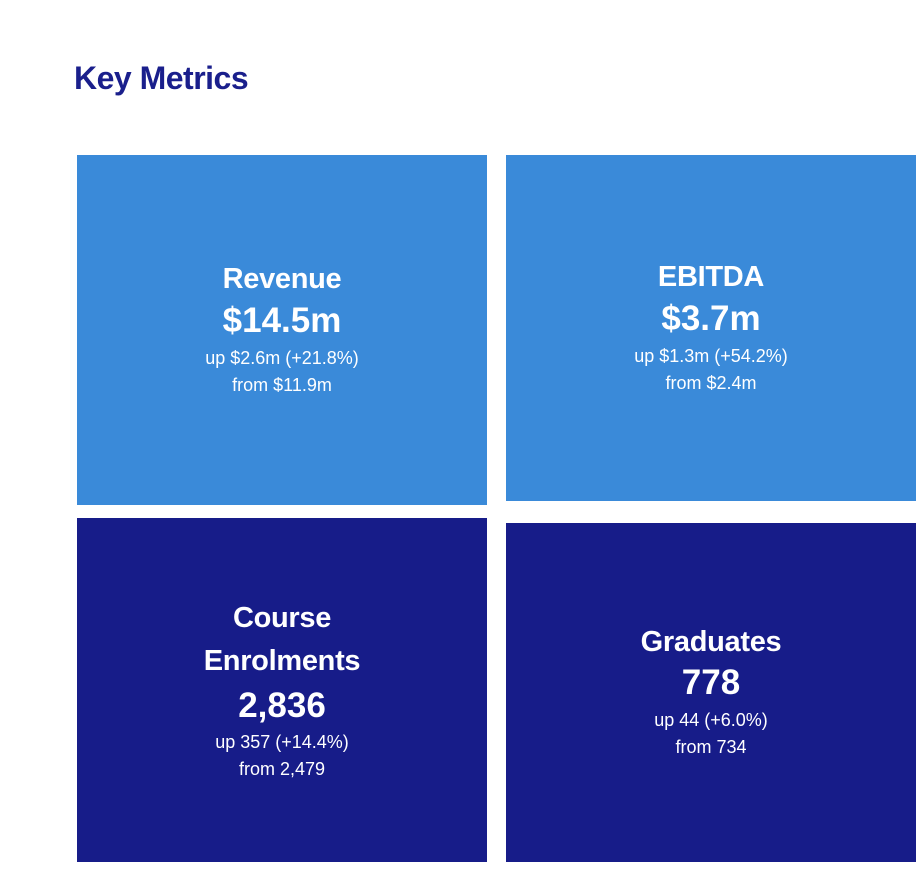  I want to click on metric-previous: from 734, so click(711, 747).